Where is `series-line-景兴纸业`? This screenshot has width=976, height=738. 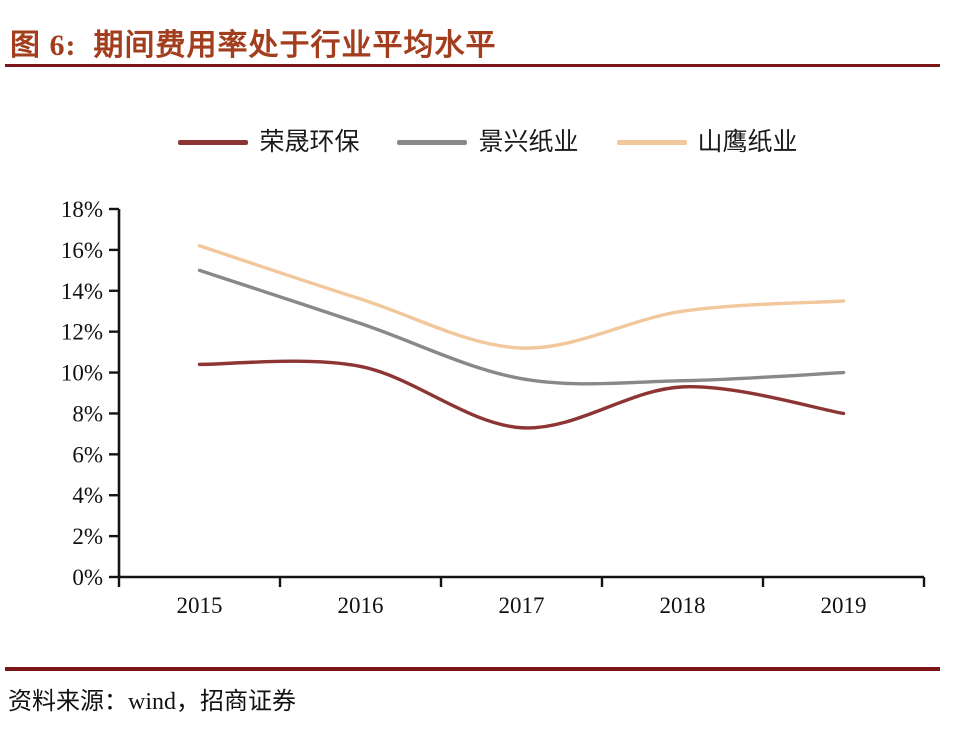 series-line-景兴纸业 is located at coordinates (521, 327).